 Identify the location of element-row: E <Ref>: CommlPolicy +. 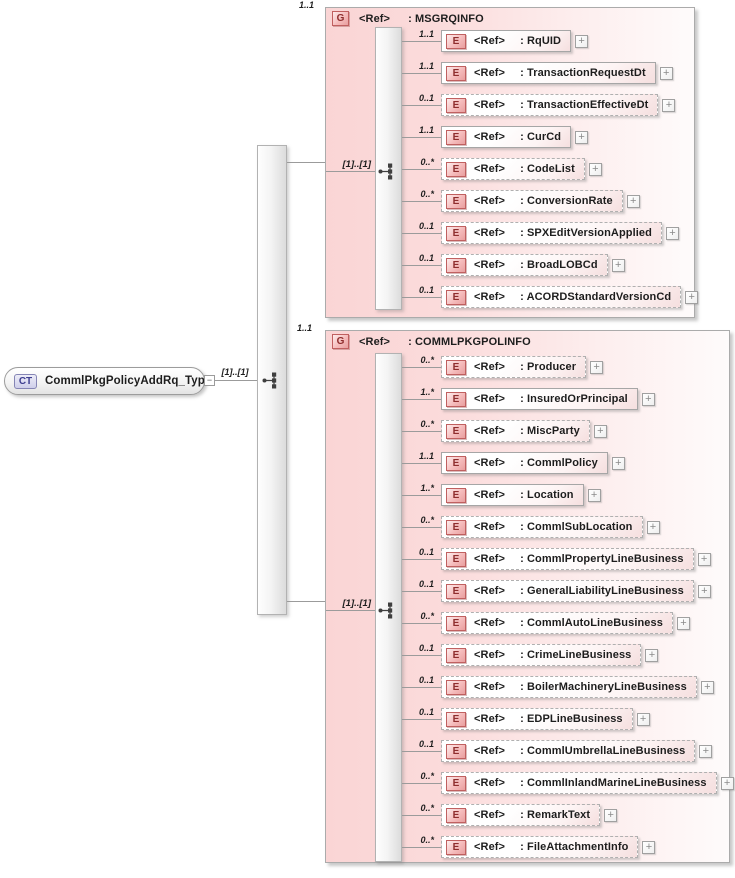
(533, 463).